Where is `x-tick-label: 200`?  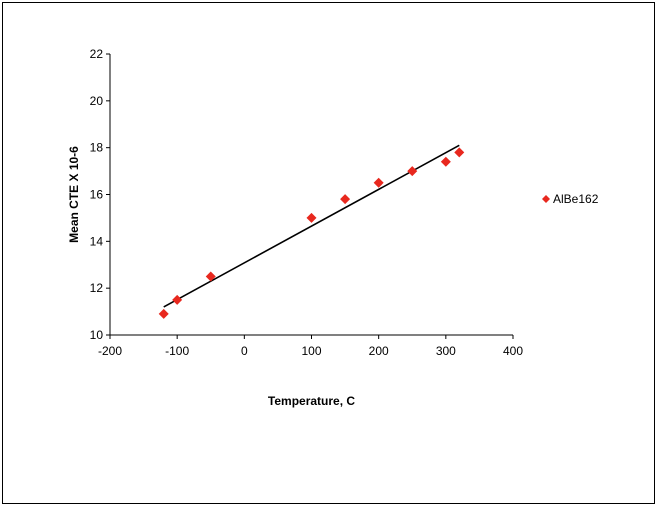
x-tick-label: 200 is located at coordinates (379, 351).